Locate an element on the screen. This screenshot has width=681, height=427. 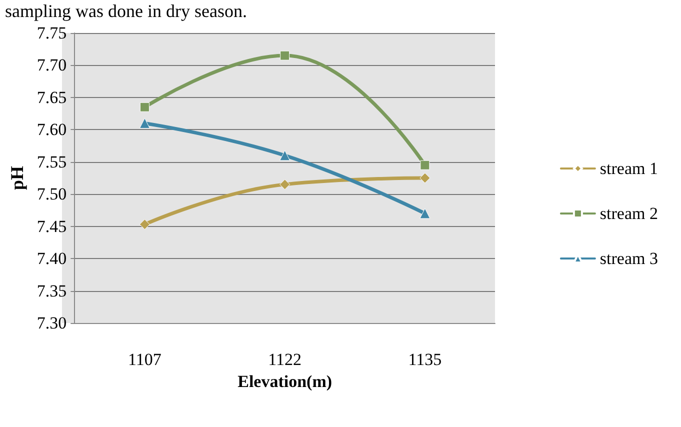
y-tick-label: 7.30 is located at coordinates (51, 323).